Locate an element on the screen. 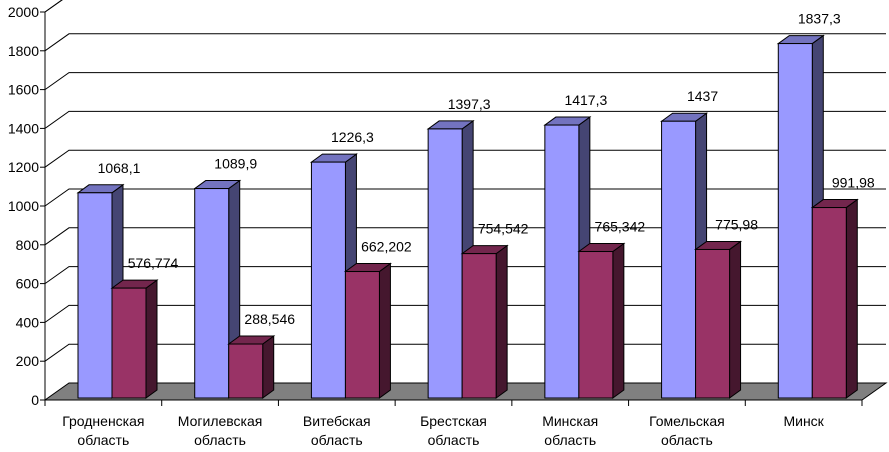 This screenshot has height=452, width=889. y-tick-label: 0 is located at coordinates (35, 400).